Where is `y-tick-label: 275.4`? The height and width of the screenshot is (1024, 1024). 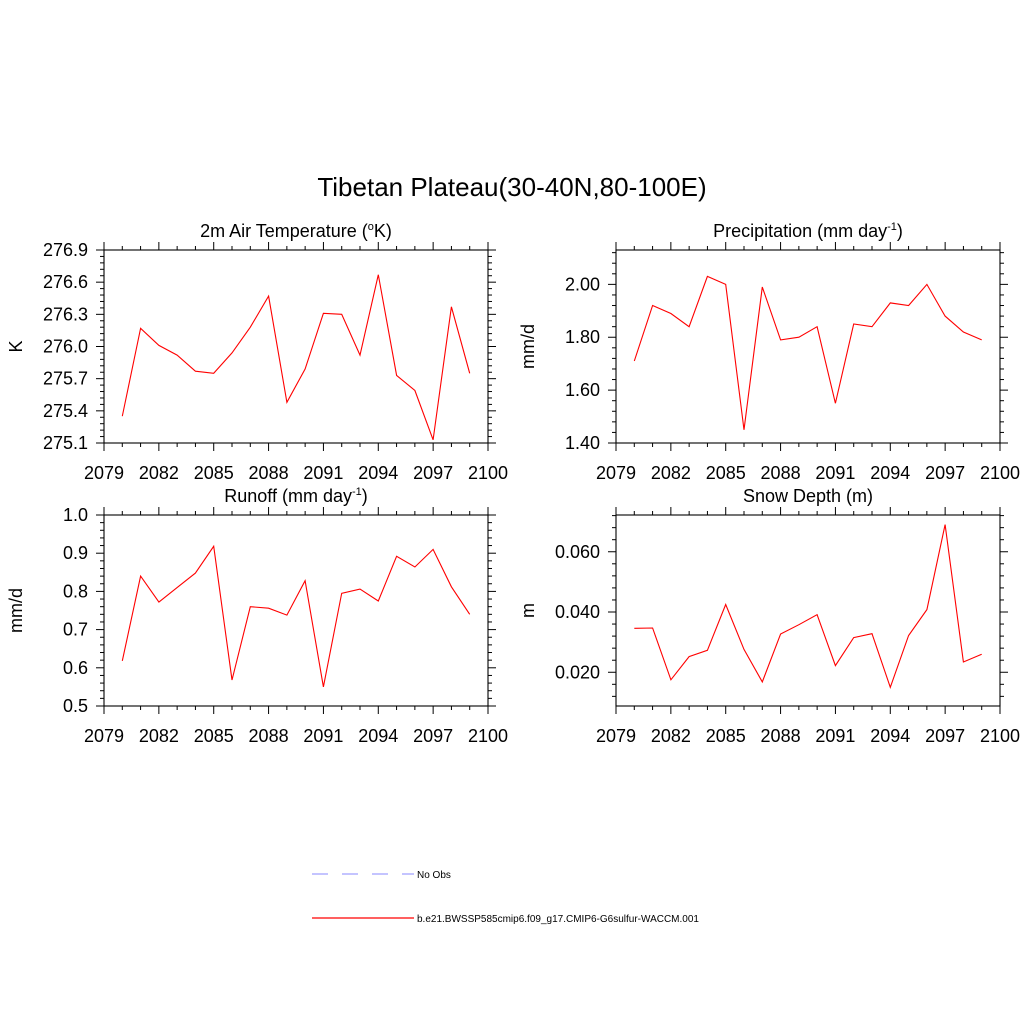 y-tick-label: 275.4 is located at coordinates (65, 411).